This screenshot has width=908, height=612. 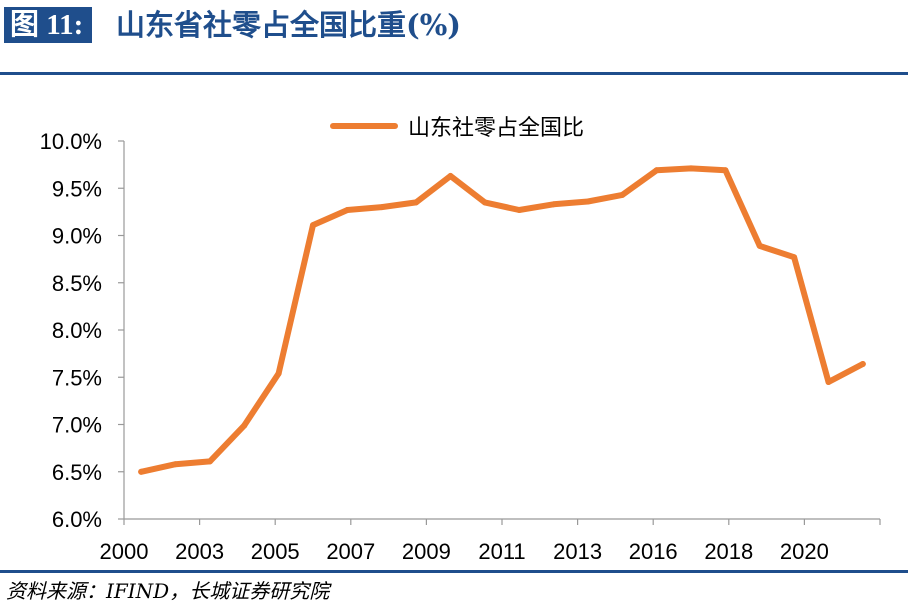 I want to click on y-tick-label: 9.0%, so click(x=77, y=236).